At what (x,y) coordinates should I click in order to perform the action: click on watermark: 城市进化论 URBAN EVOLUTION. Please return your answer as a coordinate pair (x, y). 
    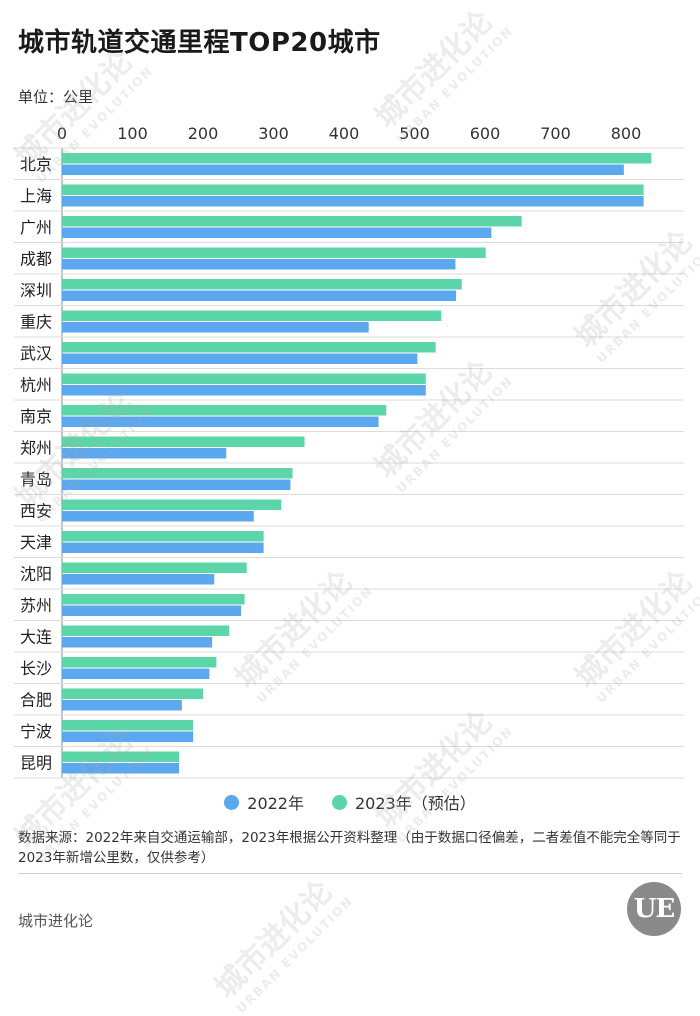
    Looking at the image, I should click on (279, 938).